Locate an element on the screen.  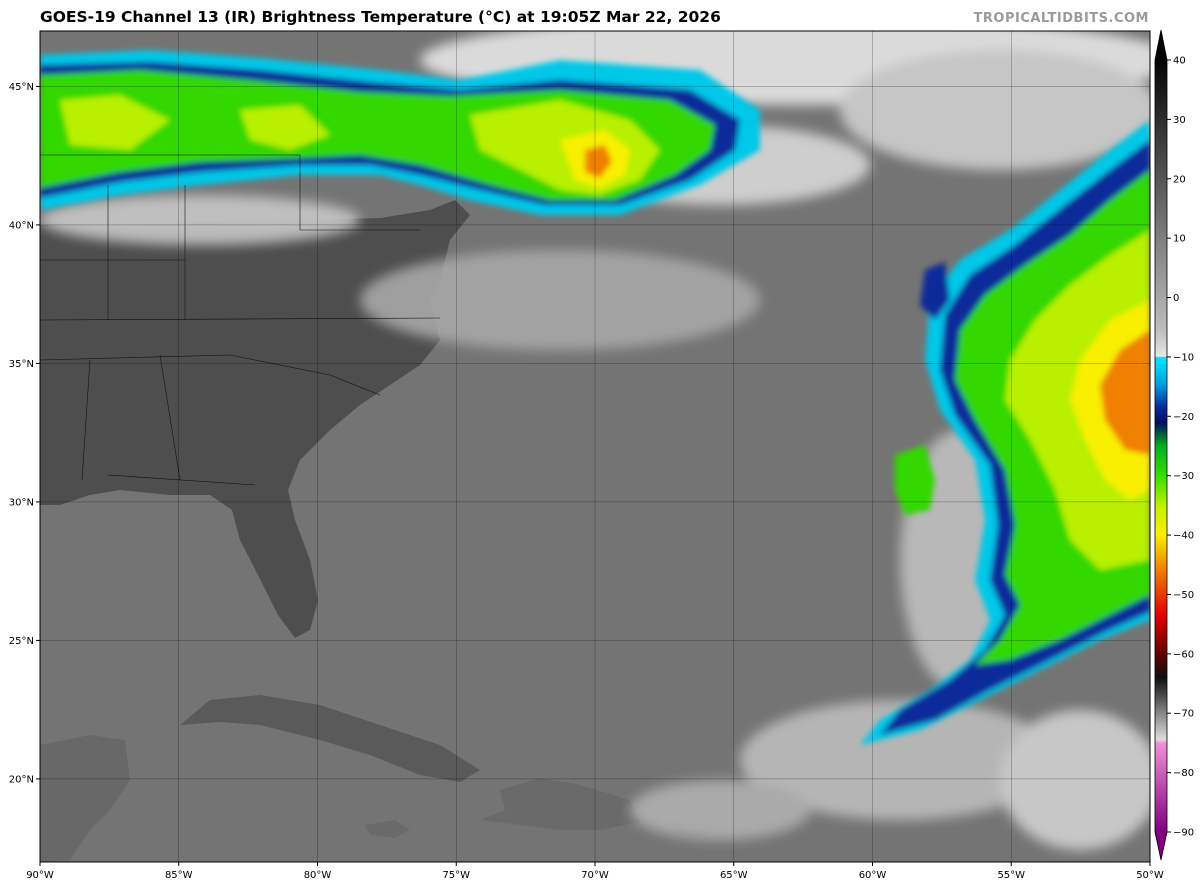
lon-tick-label: 90°W is located at coordinates (40, 875).